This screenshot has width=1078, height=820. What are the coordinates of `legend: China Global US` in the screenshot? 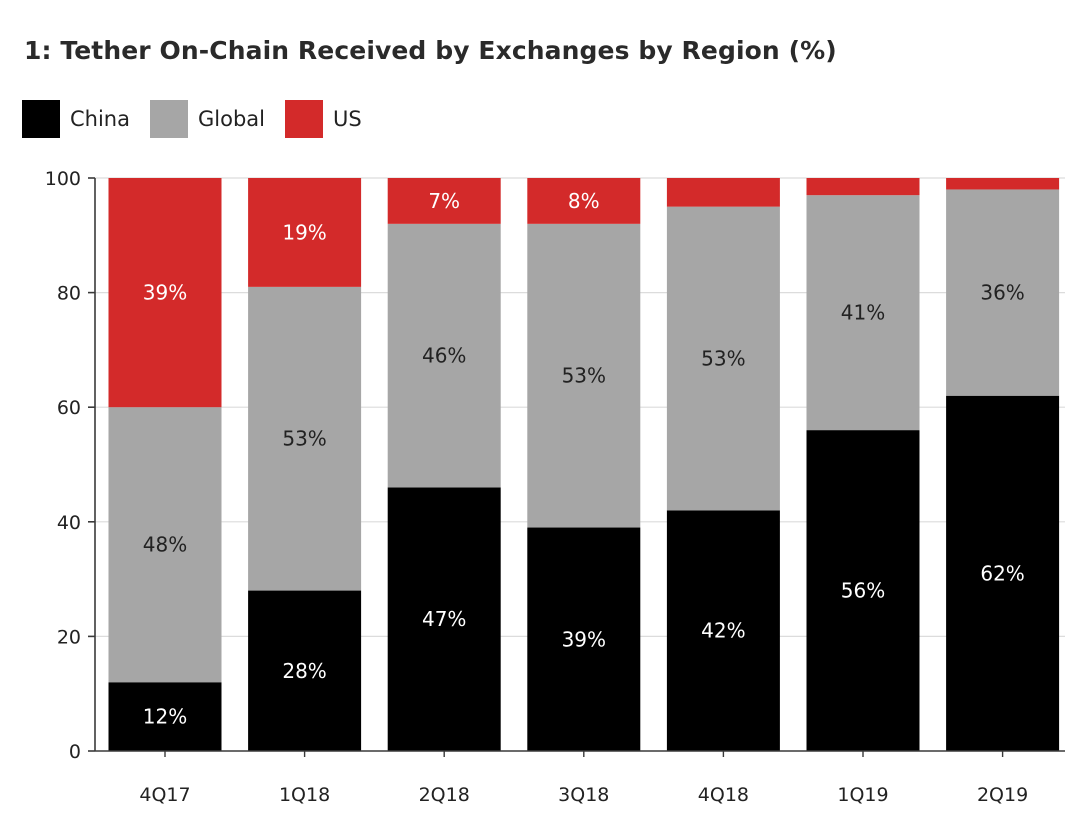 It's located at (202, 119).